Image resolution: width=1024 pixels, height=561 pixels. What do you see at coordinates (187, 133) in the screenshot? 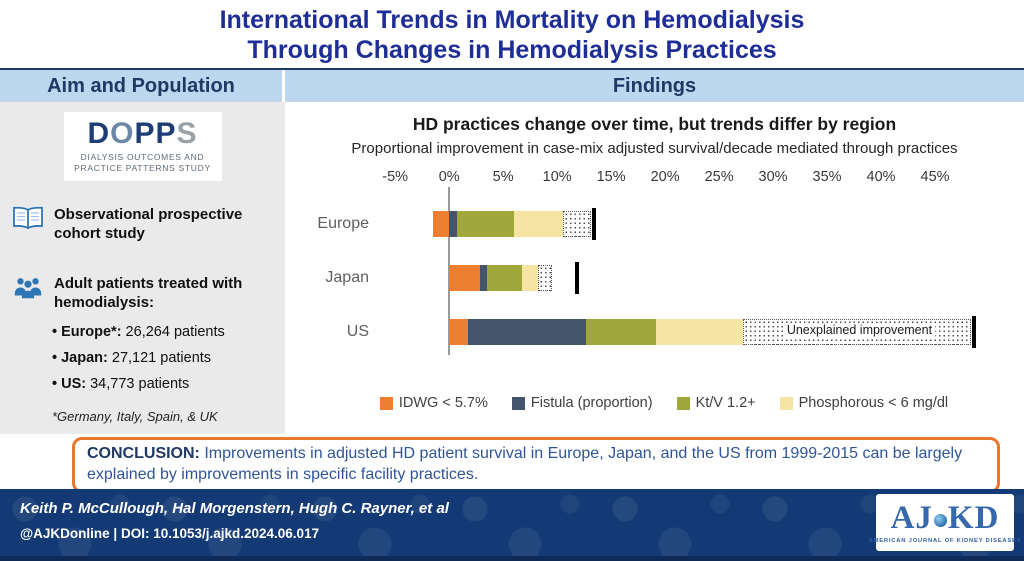
I see `dopps-letter: S` at bounding box center [187, 133].